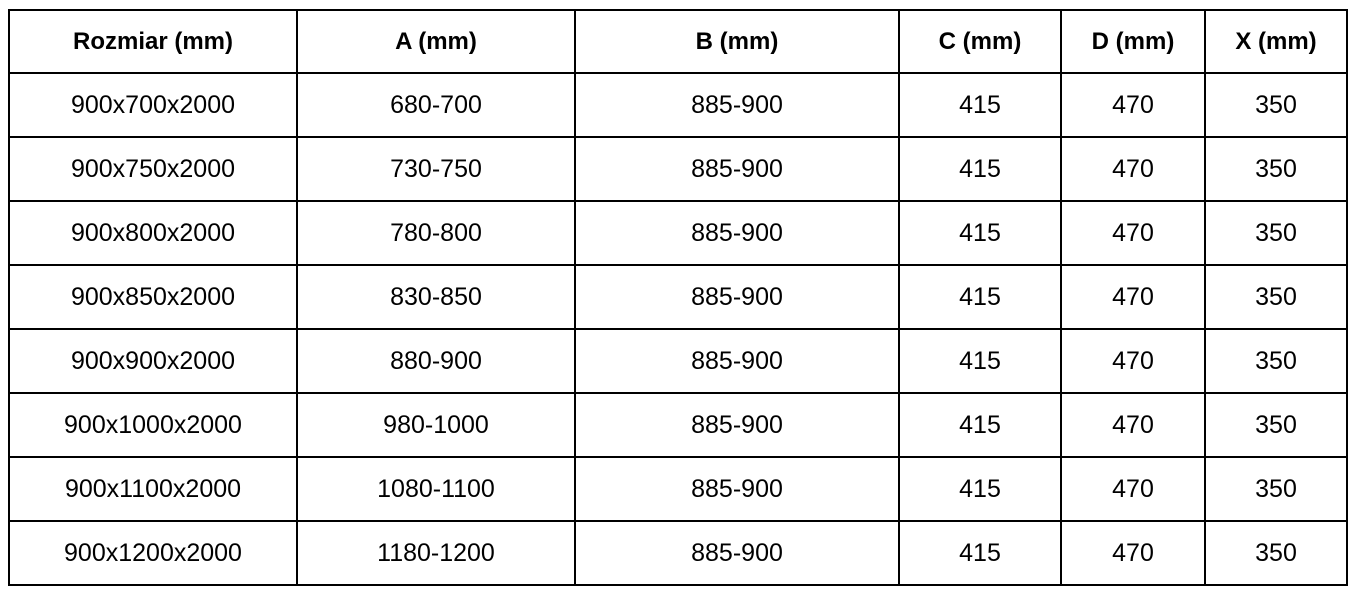 The height and width of the screenshot is (593, 1355). I want to click on header-d: D (mm), so click(1133, 41).